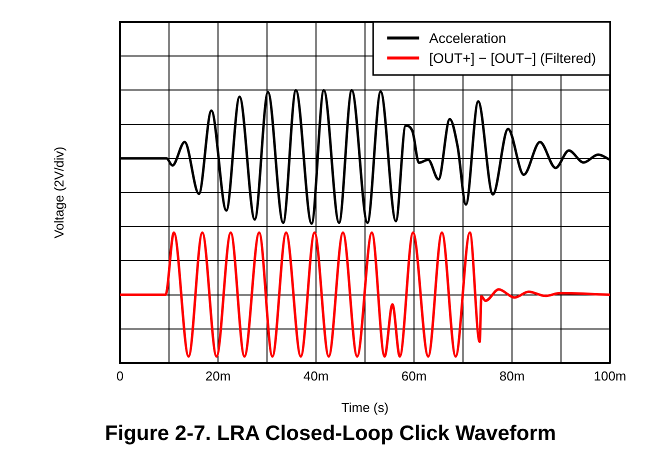  What do you see at coordinates (365, 407) in the screenshot?
I see `x-axis-title: Time (s)` at bounding box center [365, 407].